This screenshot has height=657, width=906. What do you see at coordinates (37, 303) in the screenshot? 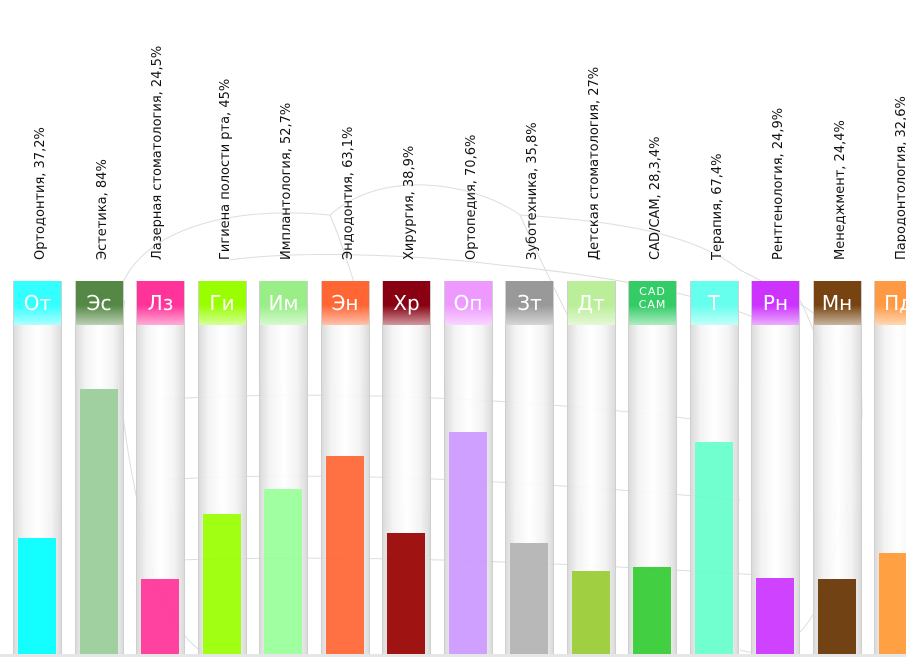
I see `category-abbreviation-badge: От` at bounding box center [37, 303].